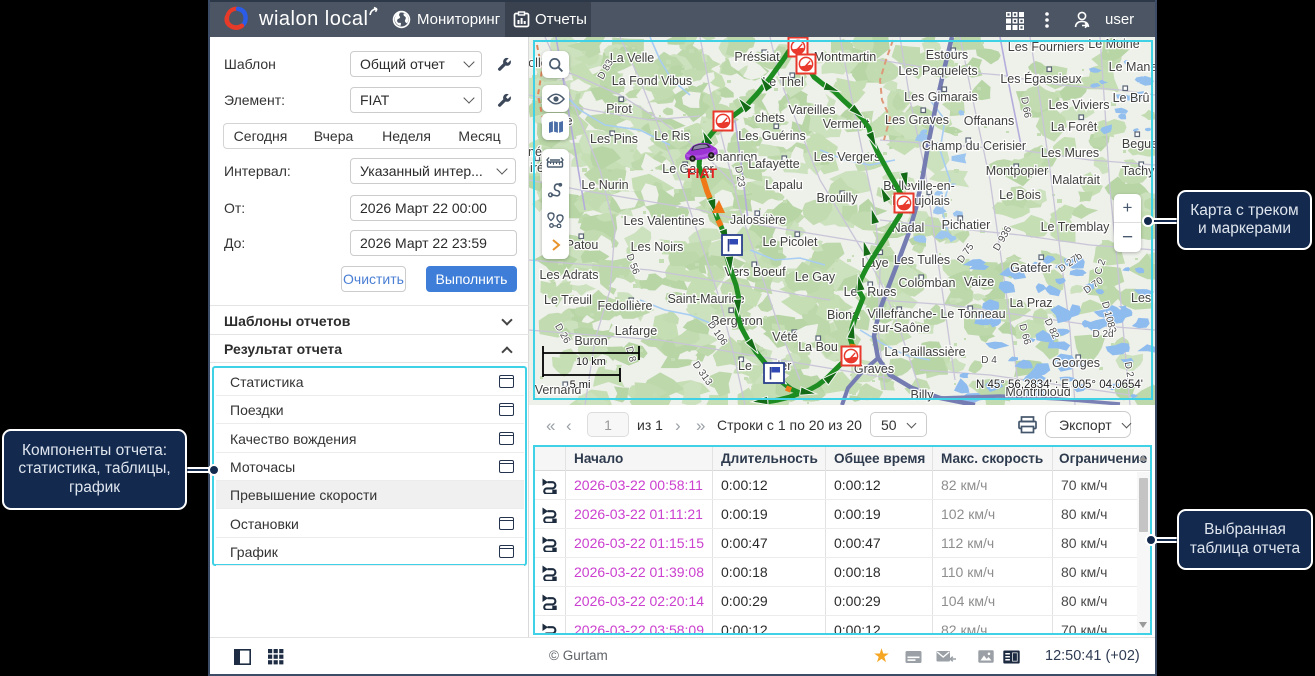 This screenshot has height=676, width=1315. What do you see at coordinates (1020, 195) in the screenshot?
I see `svg-text: Le Bois` at bounding box center [1020, 195].